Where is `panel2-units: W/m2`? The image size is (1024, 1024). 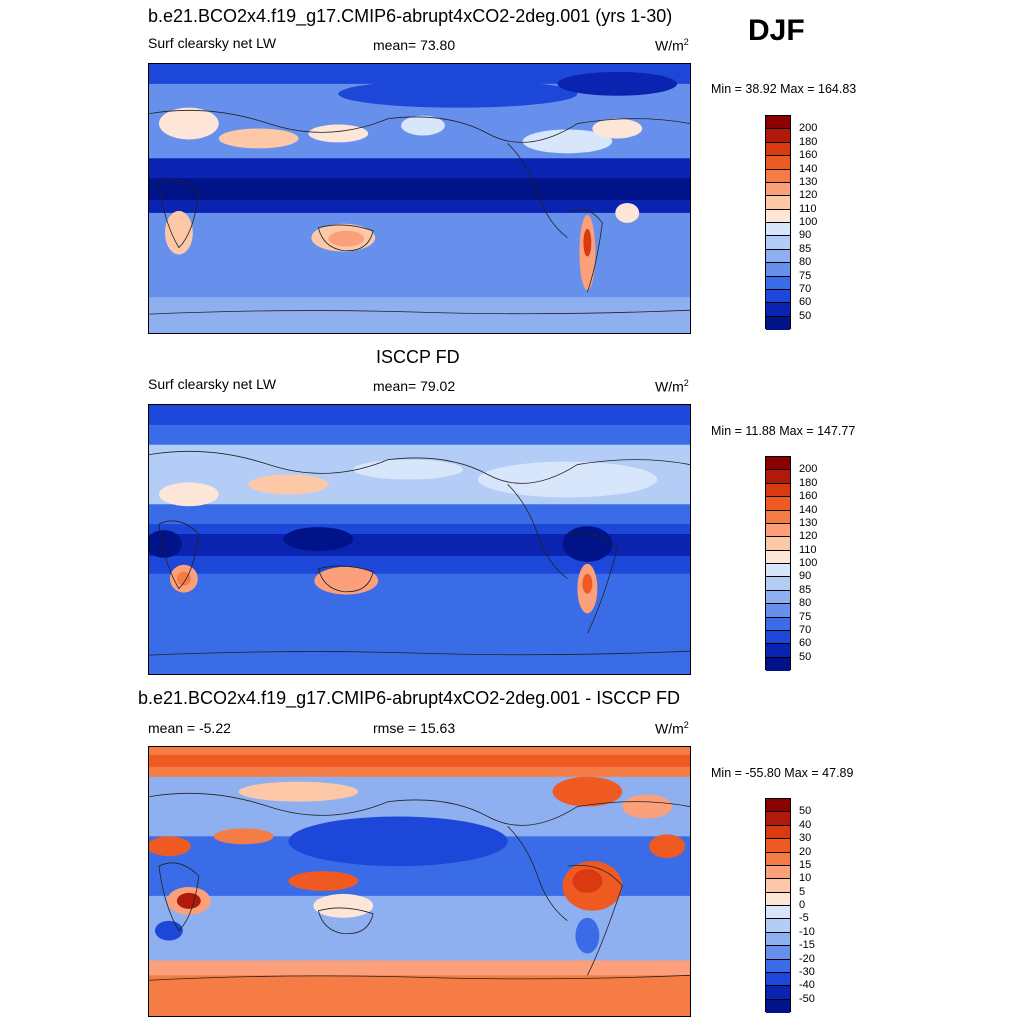 panel2-units: W/m2 is located at coordinates (672, 386).